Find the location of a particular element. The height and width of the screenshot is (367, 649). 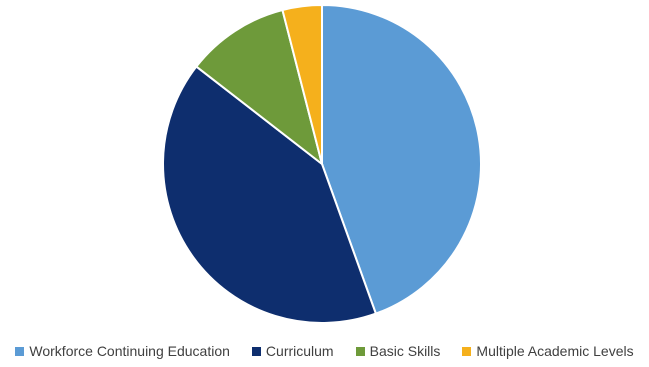

legend-item-workforce-continuing-education: Workforce Continuing Education is located at coordinates (122, 351).